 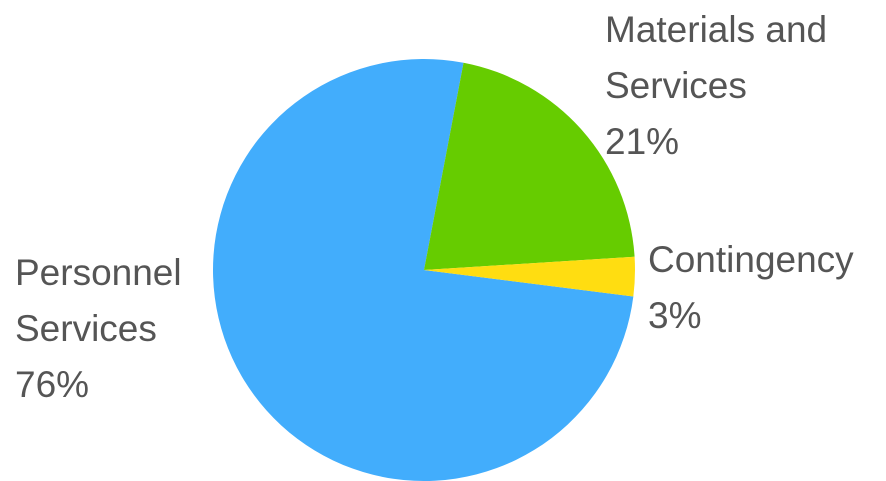 What do you see at coordinates (642, 141) in the screenshot?
I see `slice-percent: 21%` at bounding box center [642, 141].